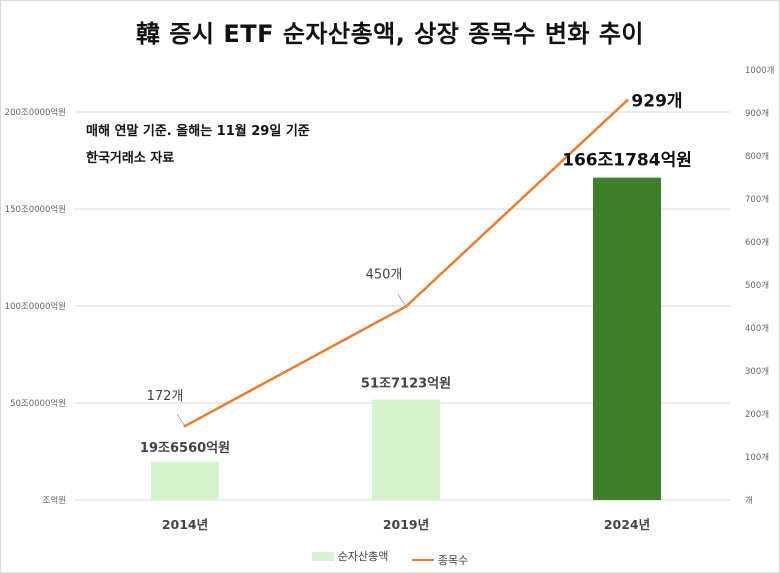 The width and height of the screenshot is (780, 573). I want to click on category-label-0: 2014년, so click(185, 524).